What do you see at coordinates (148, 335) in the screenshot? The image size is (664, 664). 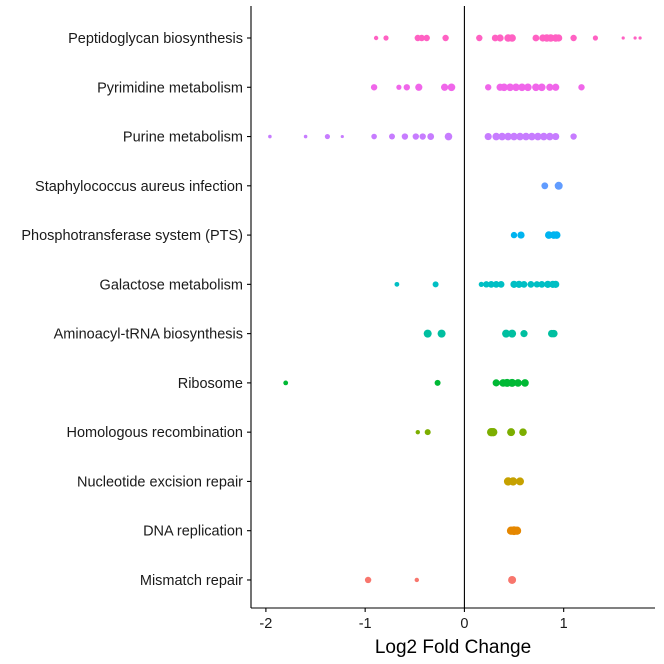 I see `y-tick-label: Aminoacyl-tRNA biosynthesis` at bounding box center [148, 335].